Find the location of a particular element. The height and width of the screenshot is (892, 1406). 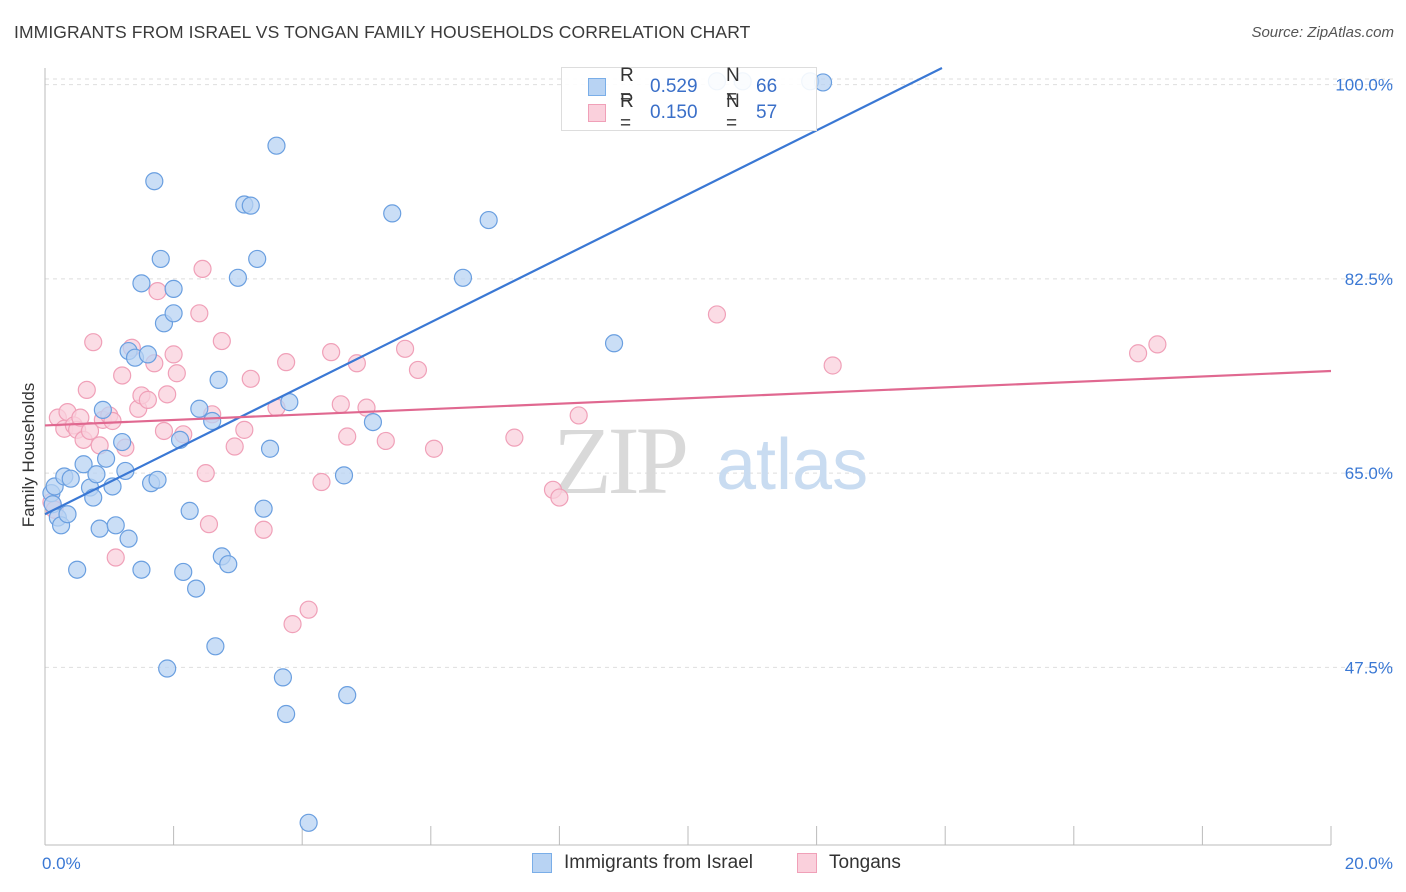

legend-row-tongans: R = 0.150 N = 57 is located at coordinates (683, 112).